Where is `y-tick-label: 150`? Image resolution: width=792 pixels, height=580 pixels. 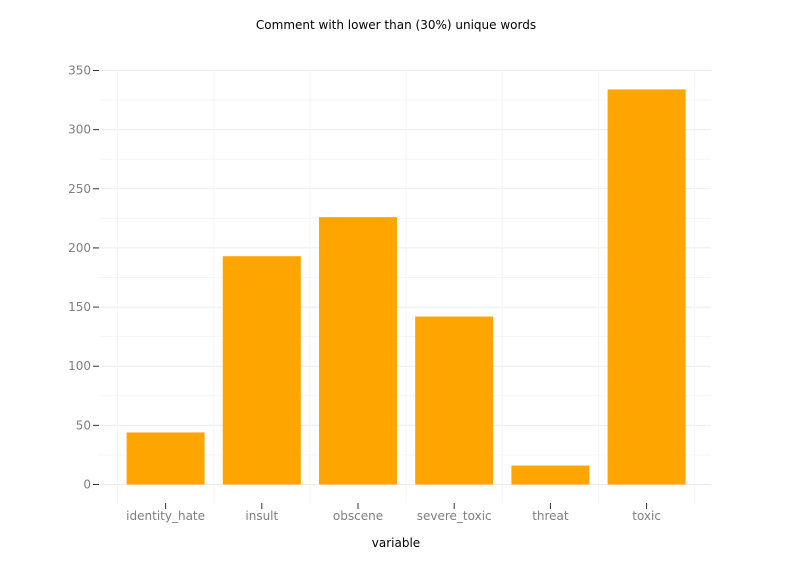
y-tick-label: 150 is located at coordinates (79, 307).